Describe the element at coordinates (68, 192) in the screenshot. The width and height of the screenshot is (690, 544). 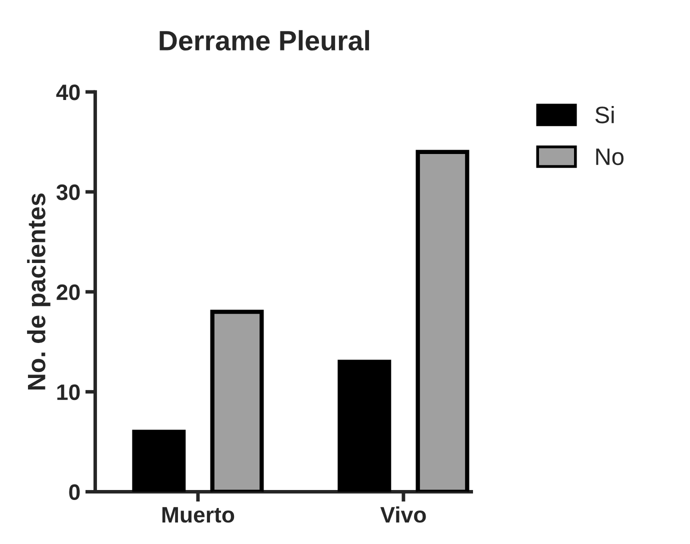
I see `y-tick-label: 30` at that location.